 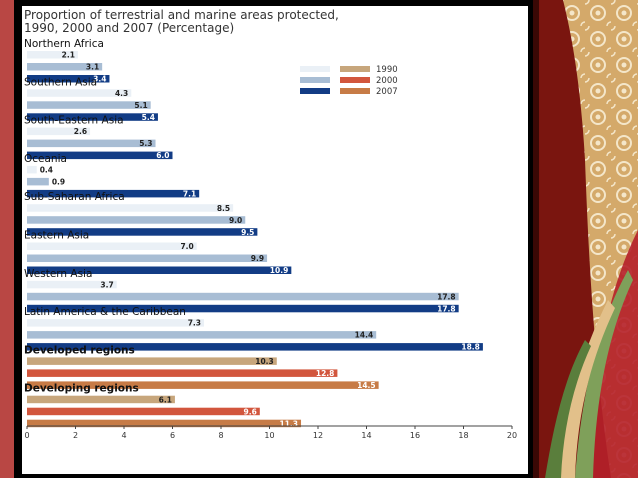 I want to click on bar-value-label: 2.6, so click(x=80, y=131).